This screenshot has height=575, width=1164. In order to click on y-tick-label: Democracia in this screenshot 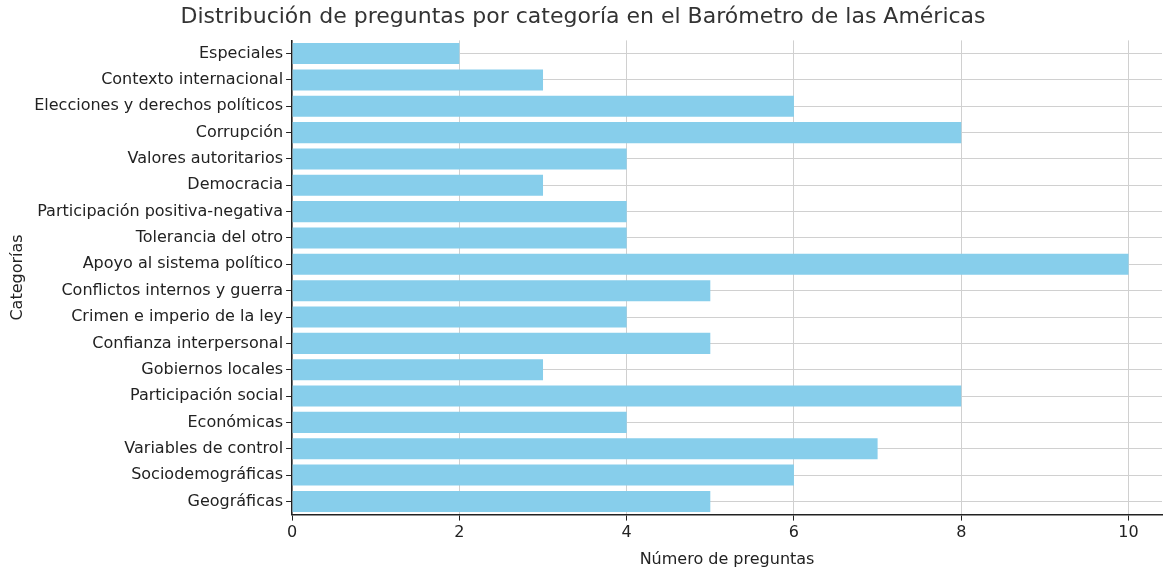, I will do `click(235, 184)`.